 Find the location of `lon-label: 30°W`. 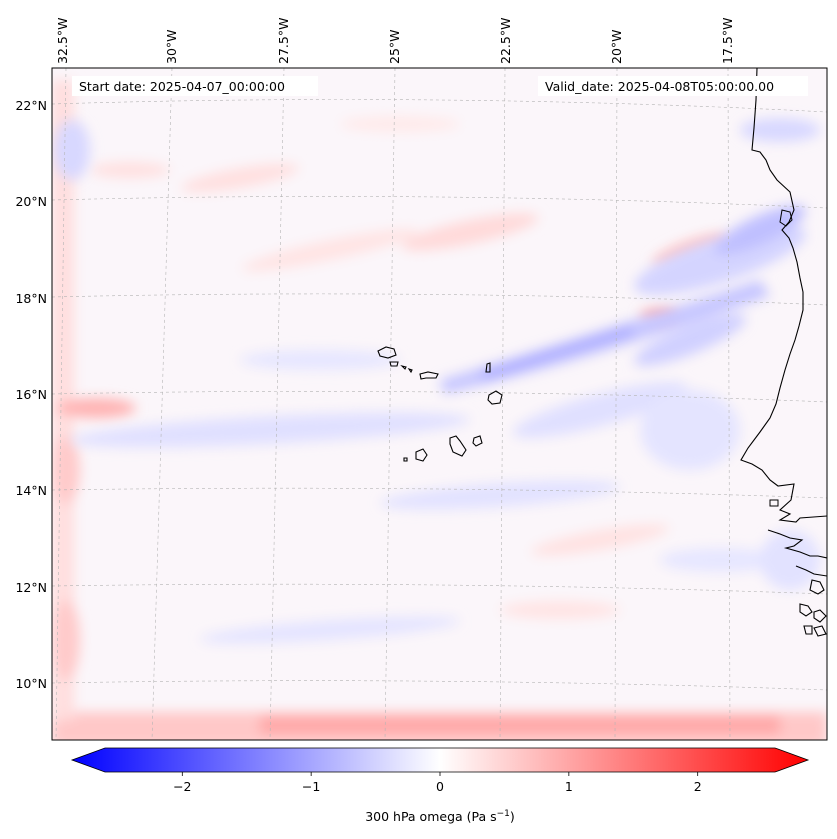

lon-label: 30°W is located at coordinates (171, 46).